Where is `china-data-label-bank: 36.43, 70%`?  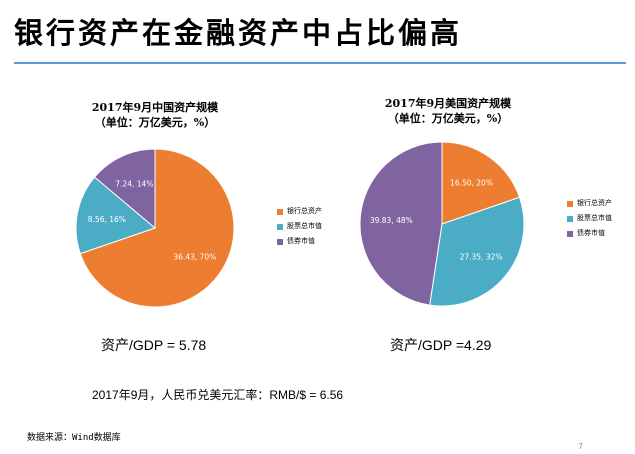 china-data-label-bank: 36.43, 70% is located at coordinates (194, 256).